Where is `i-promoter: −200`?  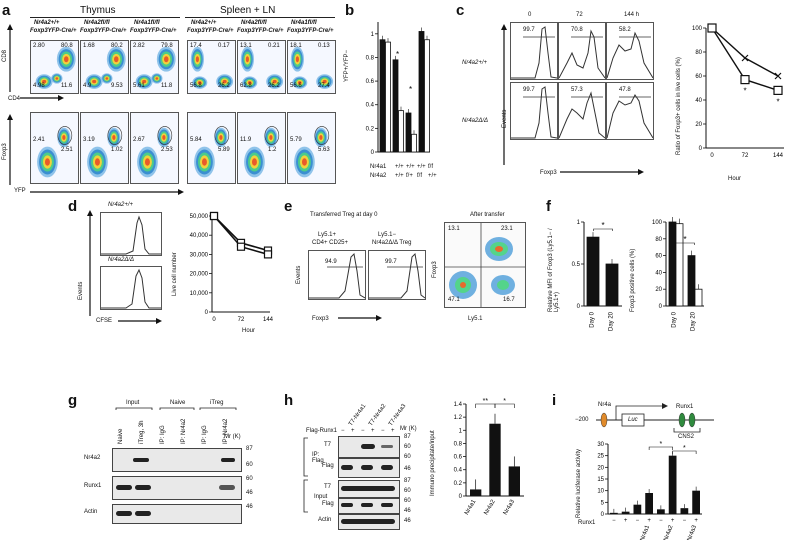 i-promoter: −200 is located at coordinates (582, 420).